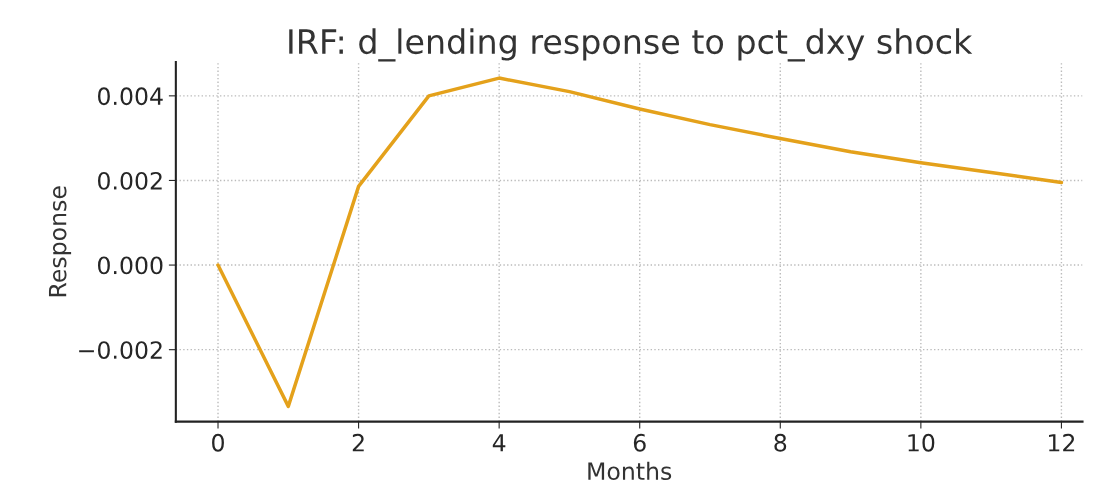  What do you see at coordinates (630, 471) in the screenshot?
I see `x-axis-title: Months` at bounding box center [630, 471].